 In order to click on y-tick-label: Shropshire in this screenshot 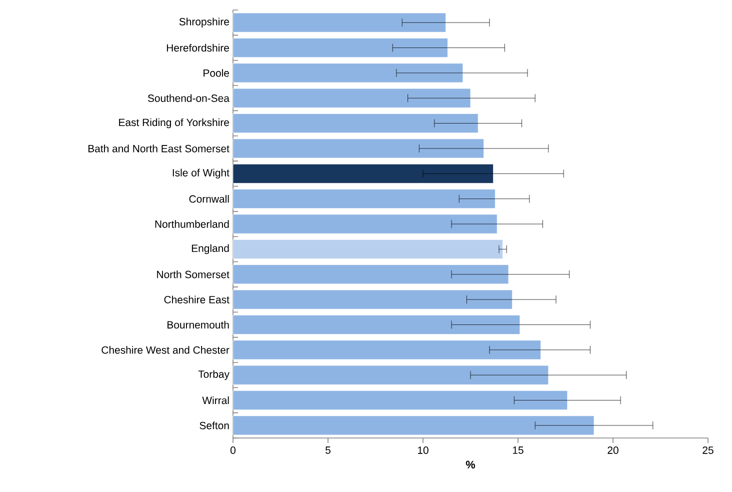, I will do `click(204, 23)`.